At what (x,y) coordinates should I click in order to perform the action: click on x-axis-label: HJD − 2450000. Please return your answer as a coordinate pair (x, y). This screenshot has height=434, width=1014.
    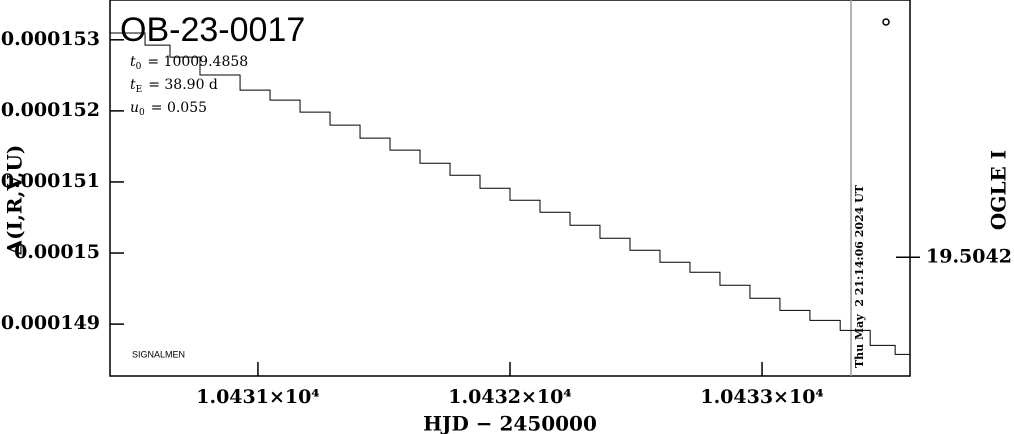
    Looking at the image, I should click on (510, 423).